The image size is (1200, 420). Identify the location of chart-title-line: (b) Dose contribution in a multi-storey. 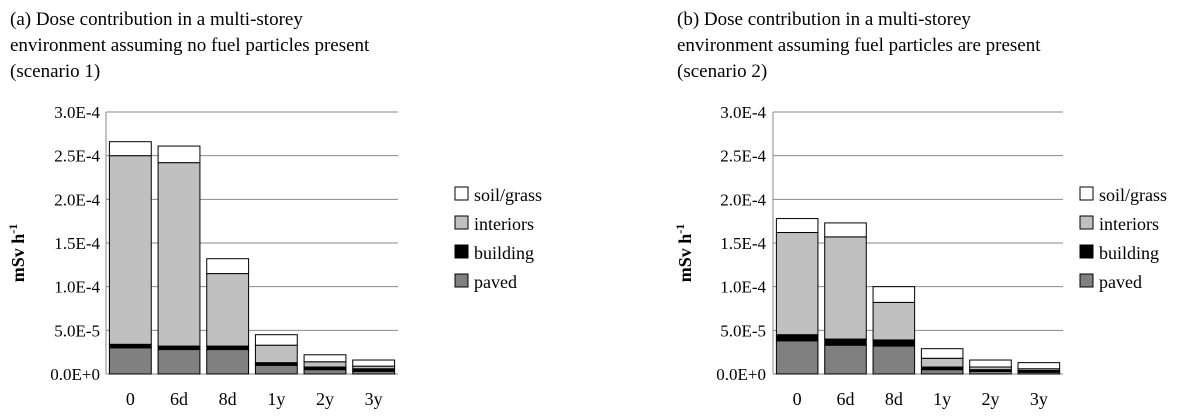
(824, 19).